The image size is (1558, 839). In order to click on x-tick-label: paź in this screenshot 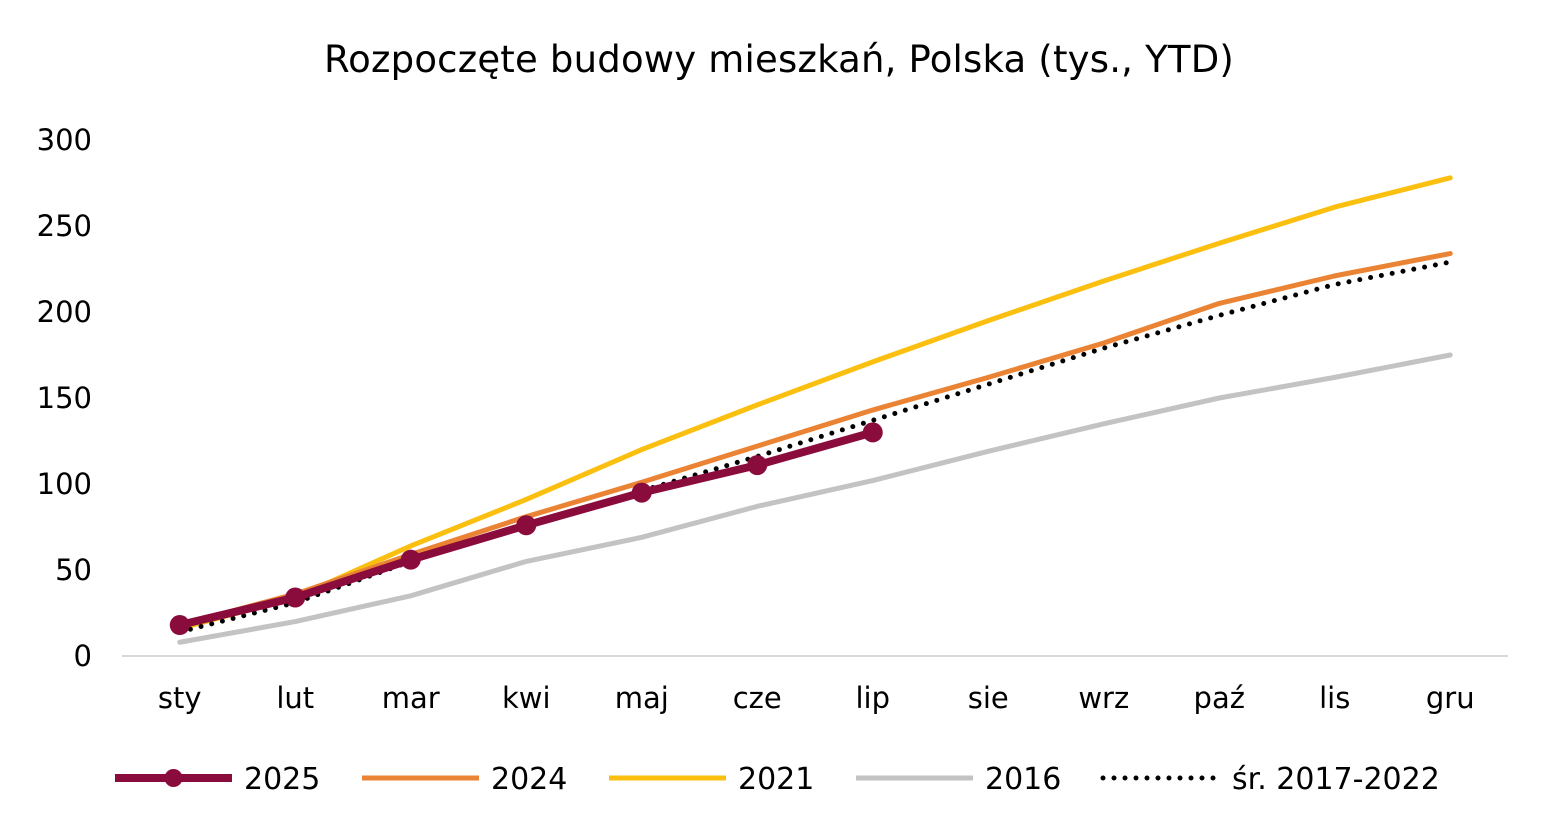, I will do `click(1219, 698)`.